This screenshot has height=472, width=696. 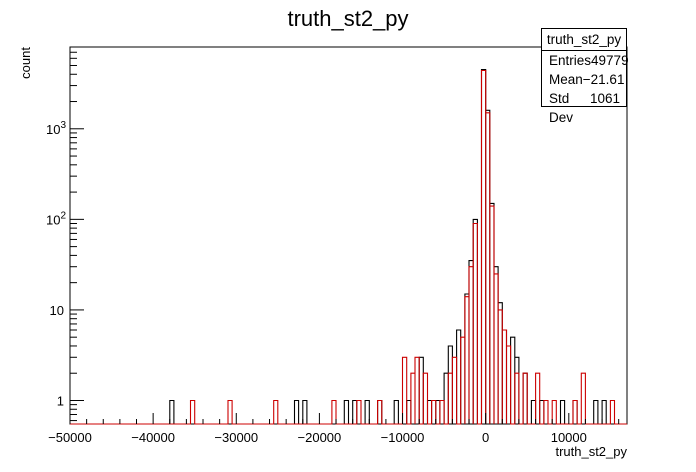 I want to click on stats-label: Entries, so click(x=570, y=60).